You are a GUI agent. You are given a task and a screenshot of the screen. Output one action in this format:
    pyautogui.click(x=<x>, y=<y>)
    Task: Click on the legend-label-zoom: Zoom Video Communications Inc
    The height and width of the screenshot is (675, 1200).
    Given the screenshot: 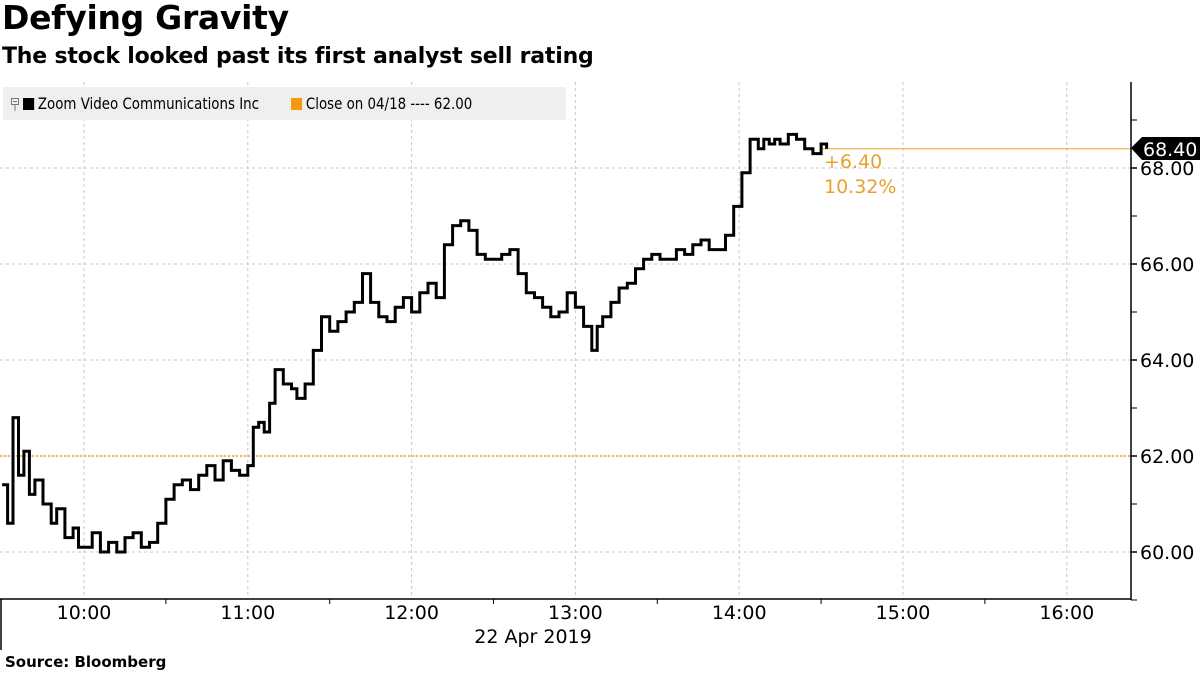 What is the action you would take?
    pyautogui.click(x=148, y=103)
    